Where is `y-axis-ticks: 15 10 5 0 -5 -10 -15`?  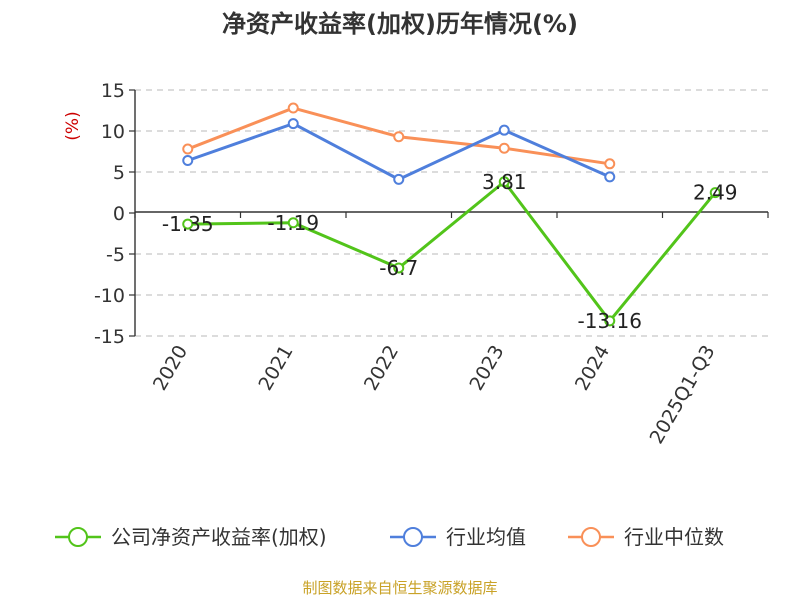 y-axis-ticks: 15 10 5 0 -5 -10 -15 is located at coordinates (114, 214).